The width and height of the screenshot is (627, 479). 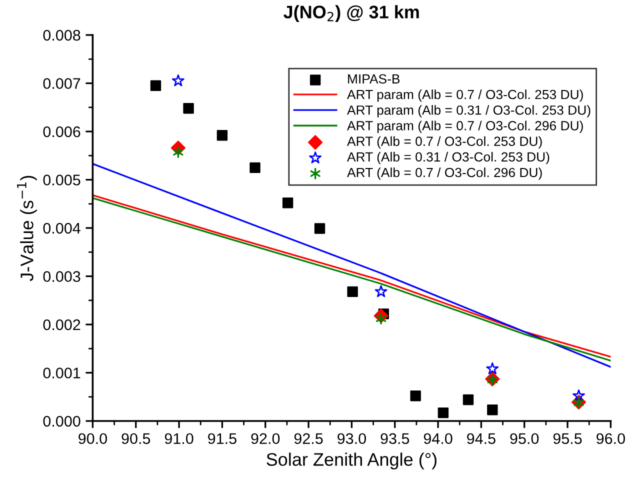 I want to click on x-tick-label: 92.0, so click(x=265, y=438).